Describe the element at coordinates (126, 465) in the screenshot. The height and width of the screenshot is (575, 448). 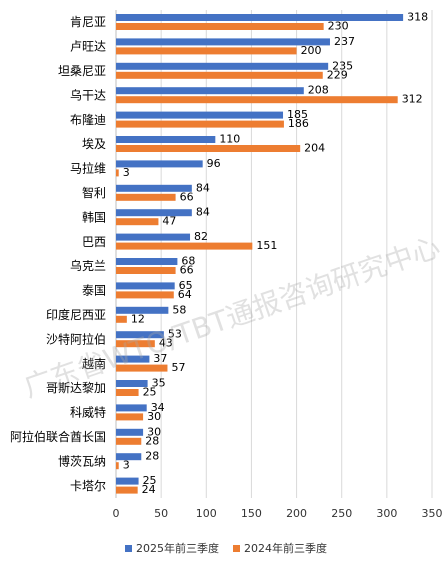
I see `data-label-series1-18: 3` at that location.